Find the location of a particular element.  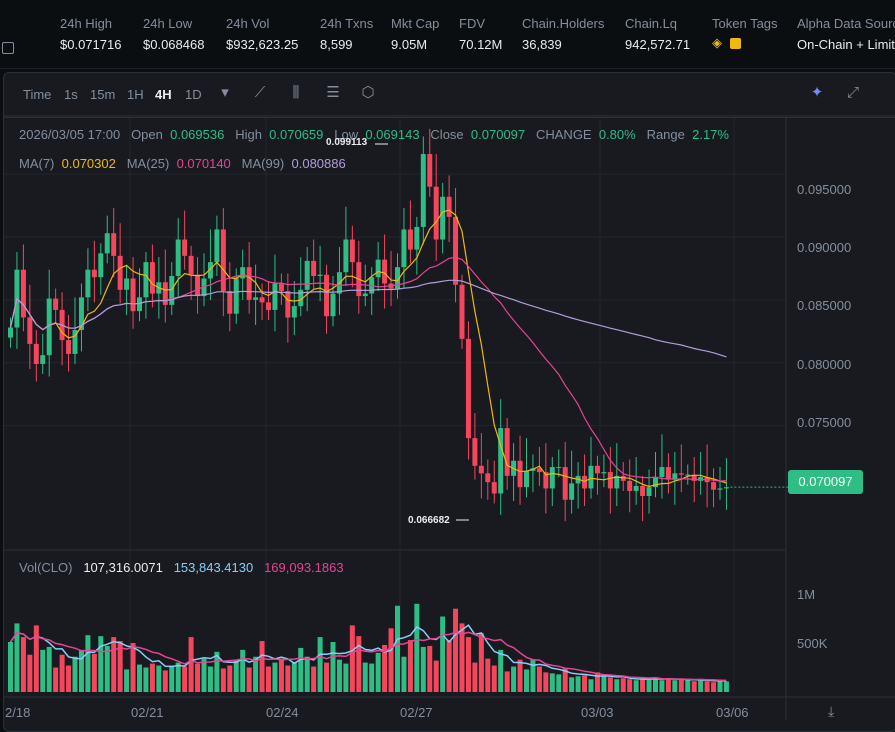

stat-value: $0.068468 is located at coordinates (174, 44).